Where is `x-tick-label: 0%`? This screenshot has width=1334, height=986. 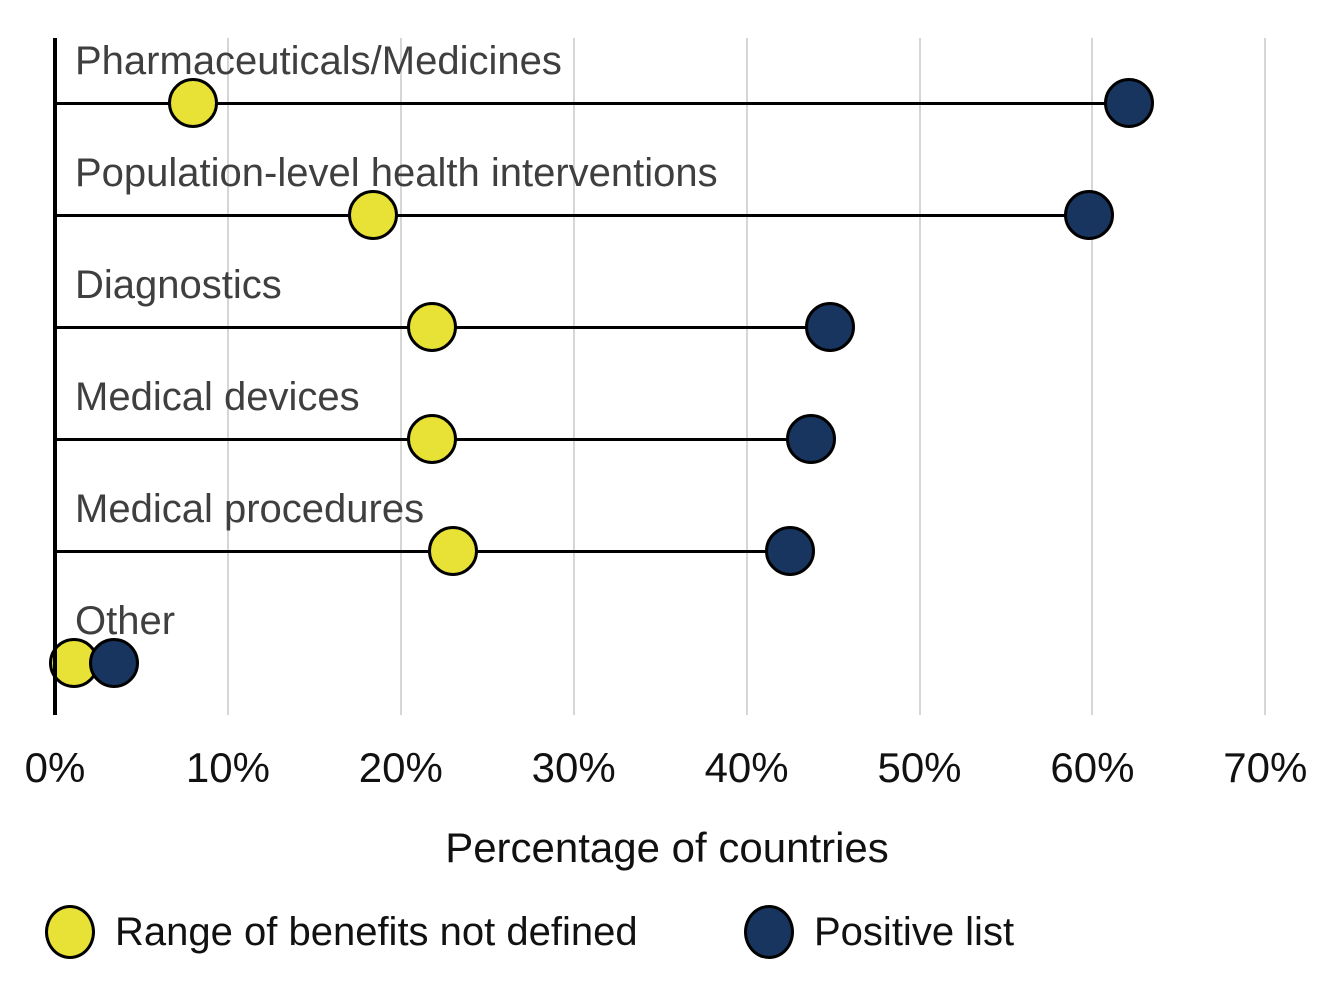
x-tick-label: 0% is located at coordinates (55, 767).